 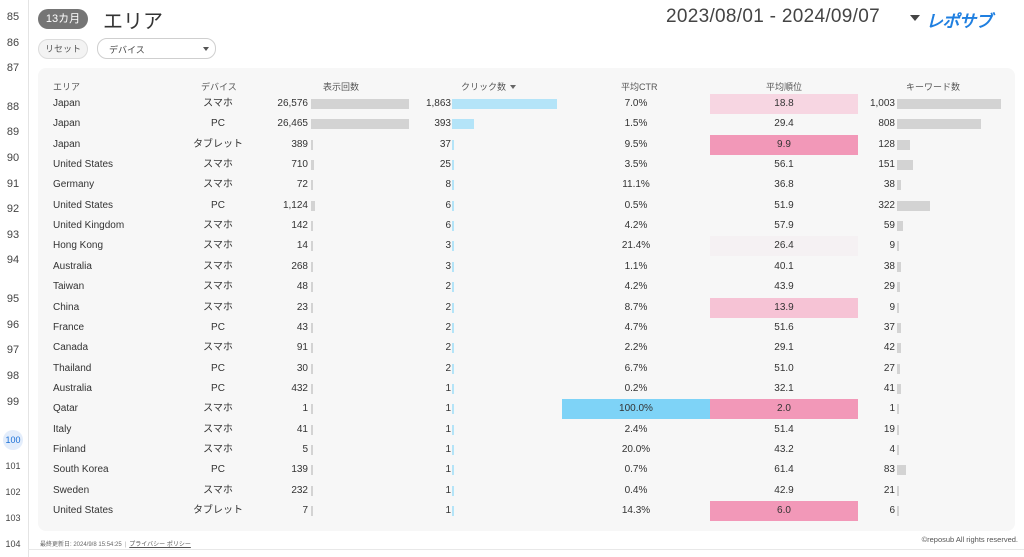 What do you see at coordinates (341, 87) in the screenshot?
I see `header-impressions: 表示回数` at bounding box center [341, 87].